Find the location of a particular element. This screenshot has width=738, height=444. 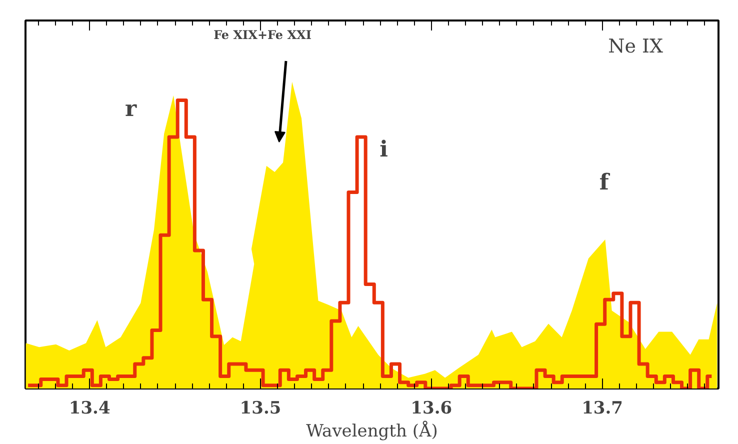

annotation: r is located at coordinates (131, 109).